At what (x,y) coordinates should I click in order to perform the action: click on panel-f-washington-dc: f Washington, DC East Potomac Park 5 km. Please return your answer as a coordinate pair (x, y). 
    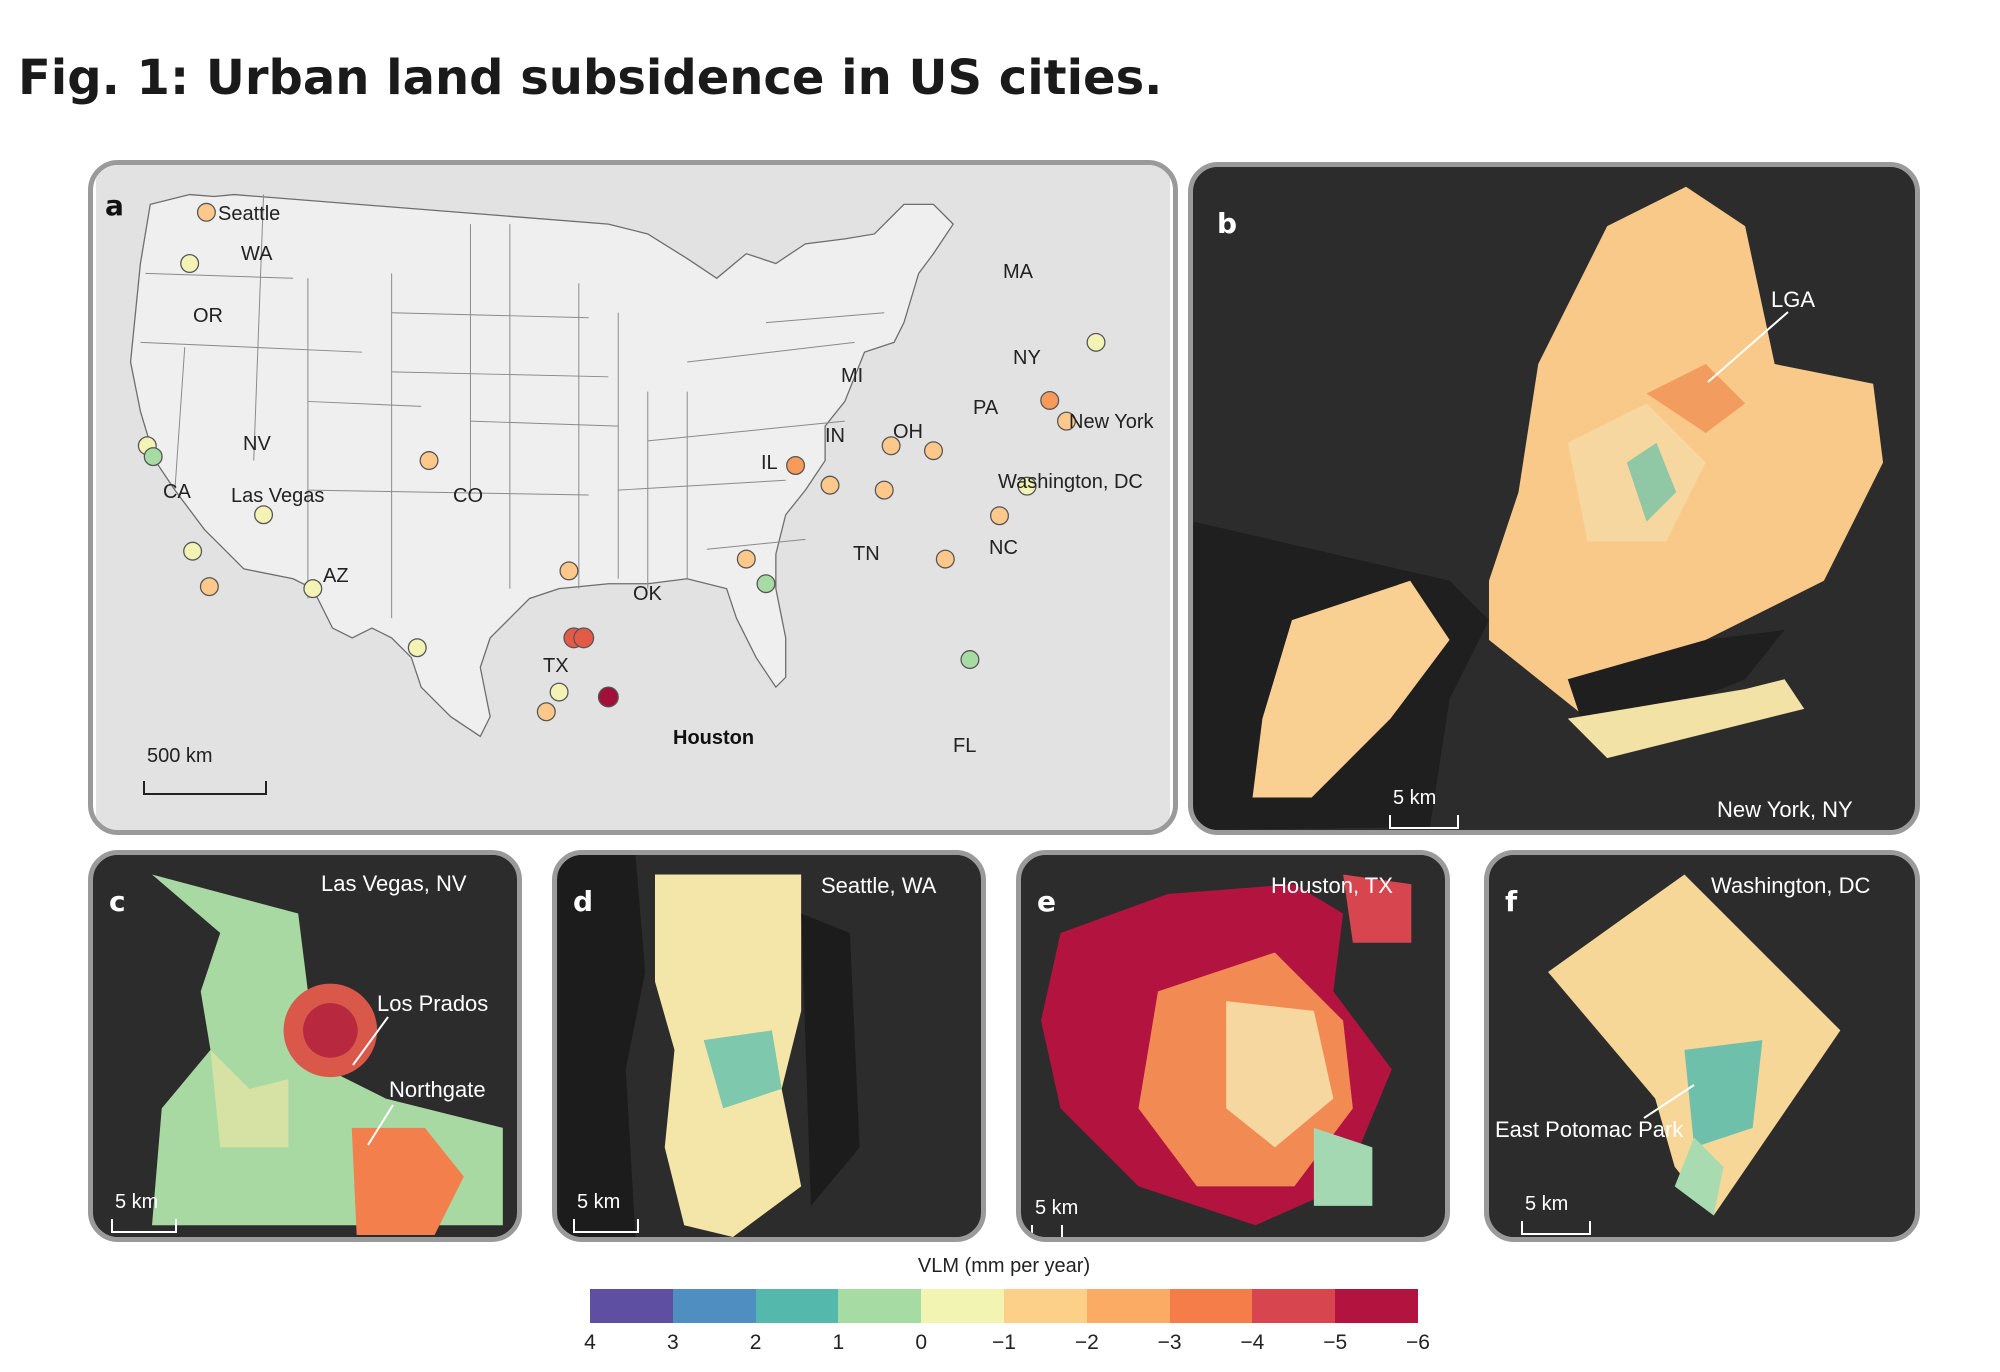
    Looking at the image, I should click on (1702, 1046).